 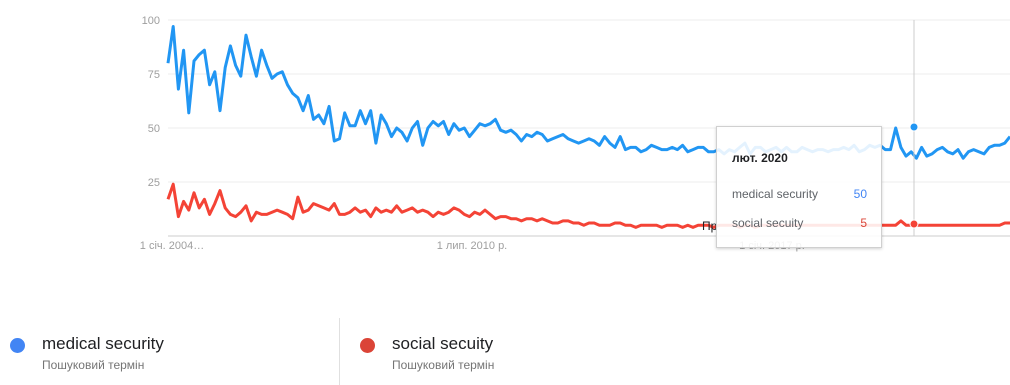 I want to click on y-tick-label: 50, so click(x=154, y=129).